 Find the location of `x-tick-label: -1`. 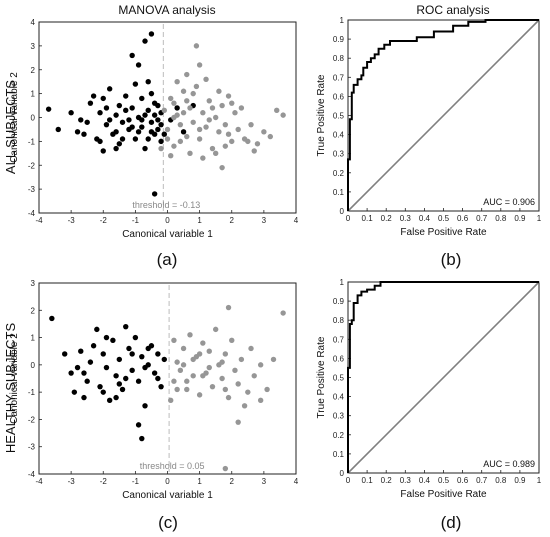

x-tick-label: -1 is located at coordinates (136, 220).